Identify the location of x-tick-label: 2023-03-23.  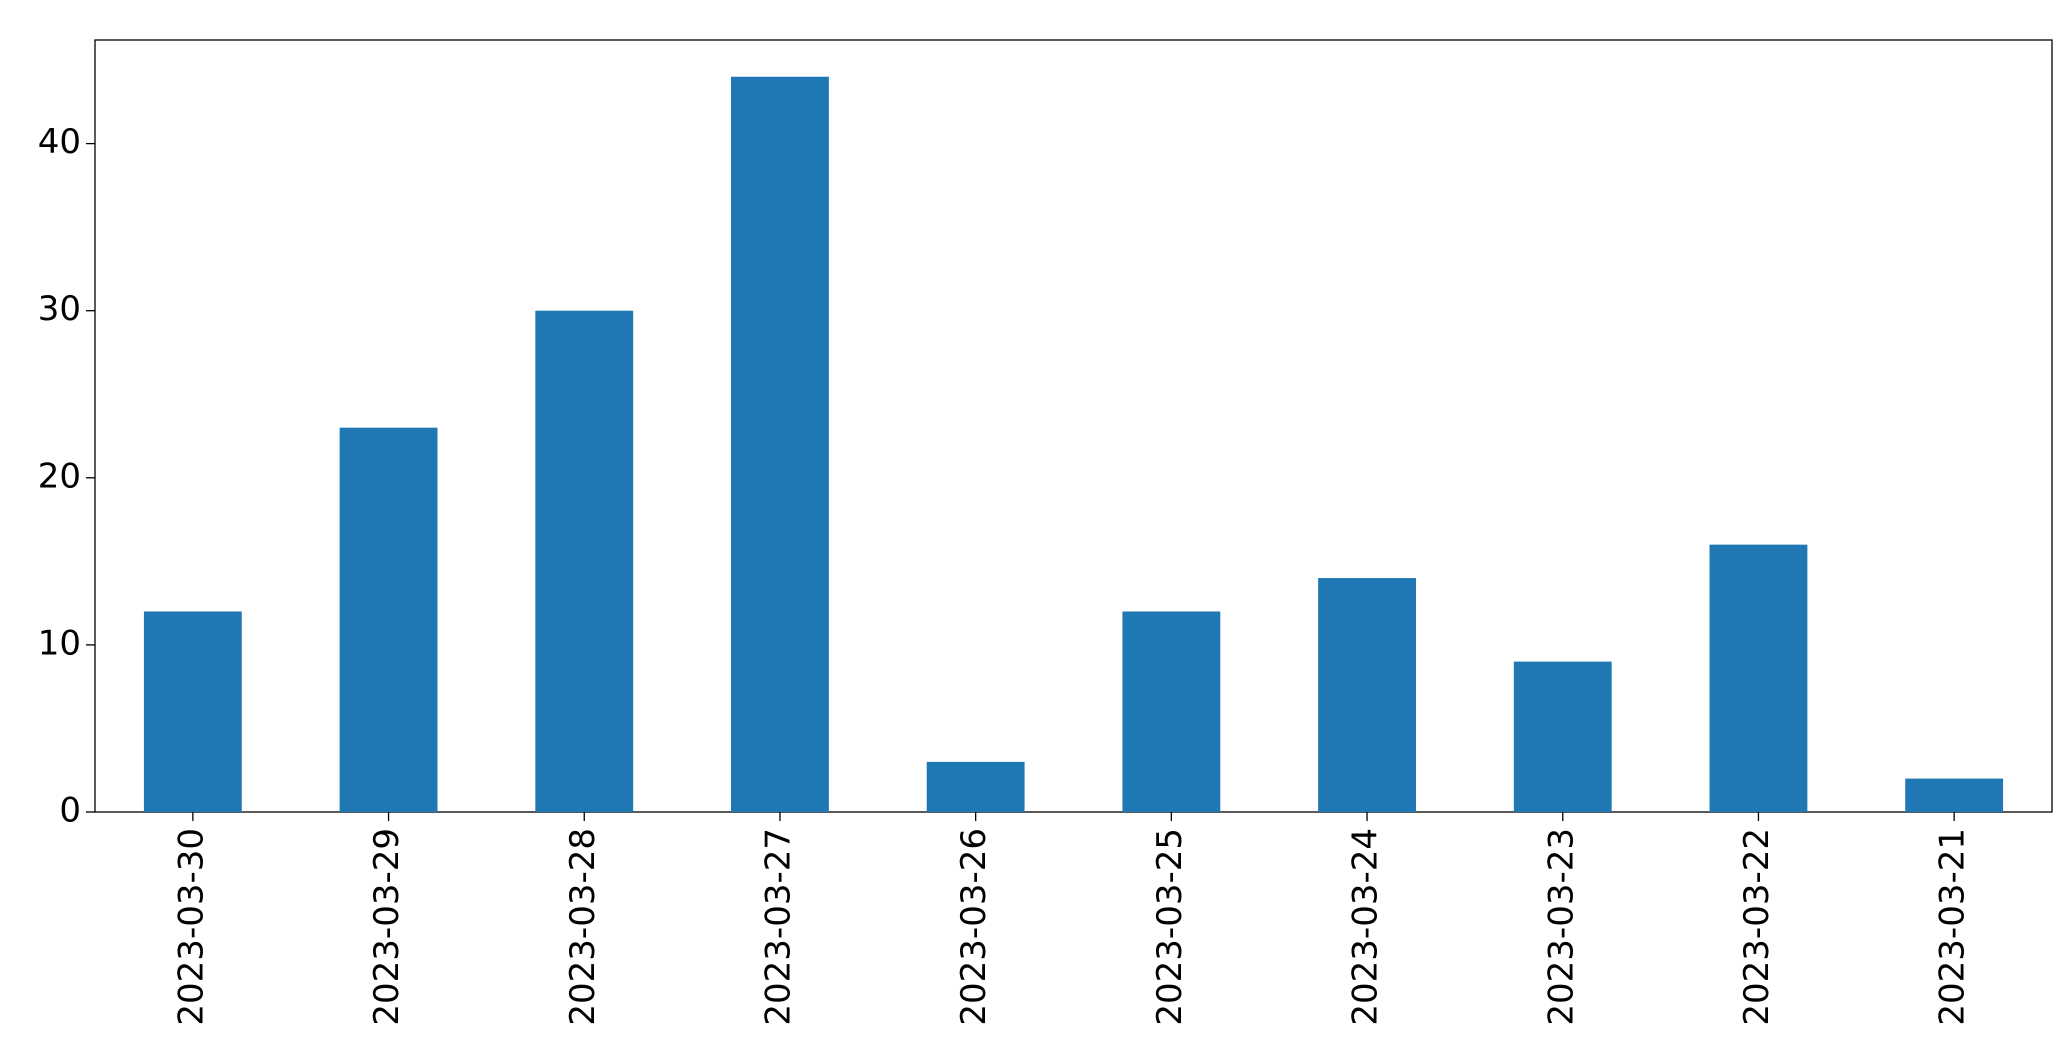
(1561, 927).